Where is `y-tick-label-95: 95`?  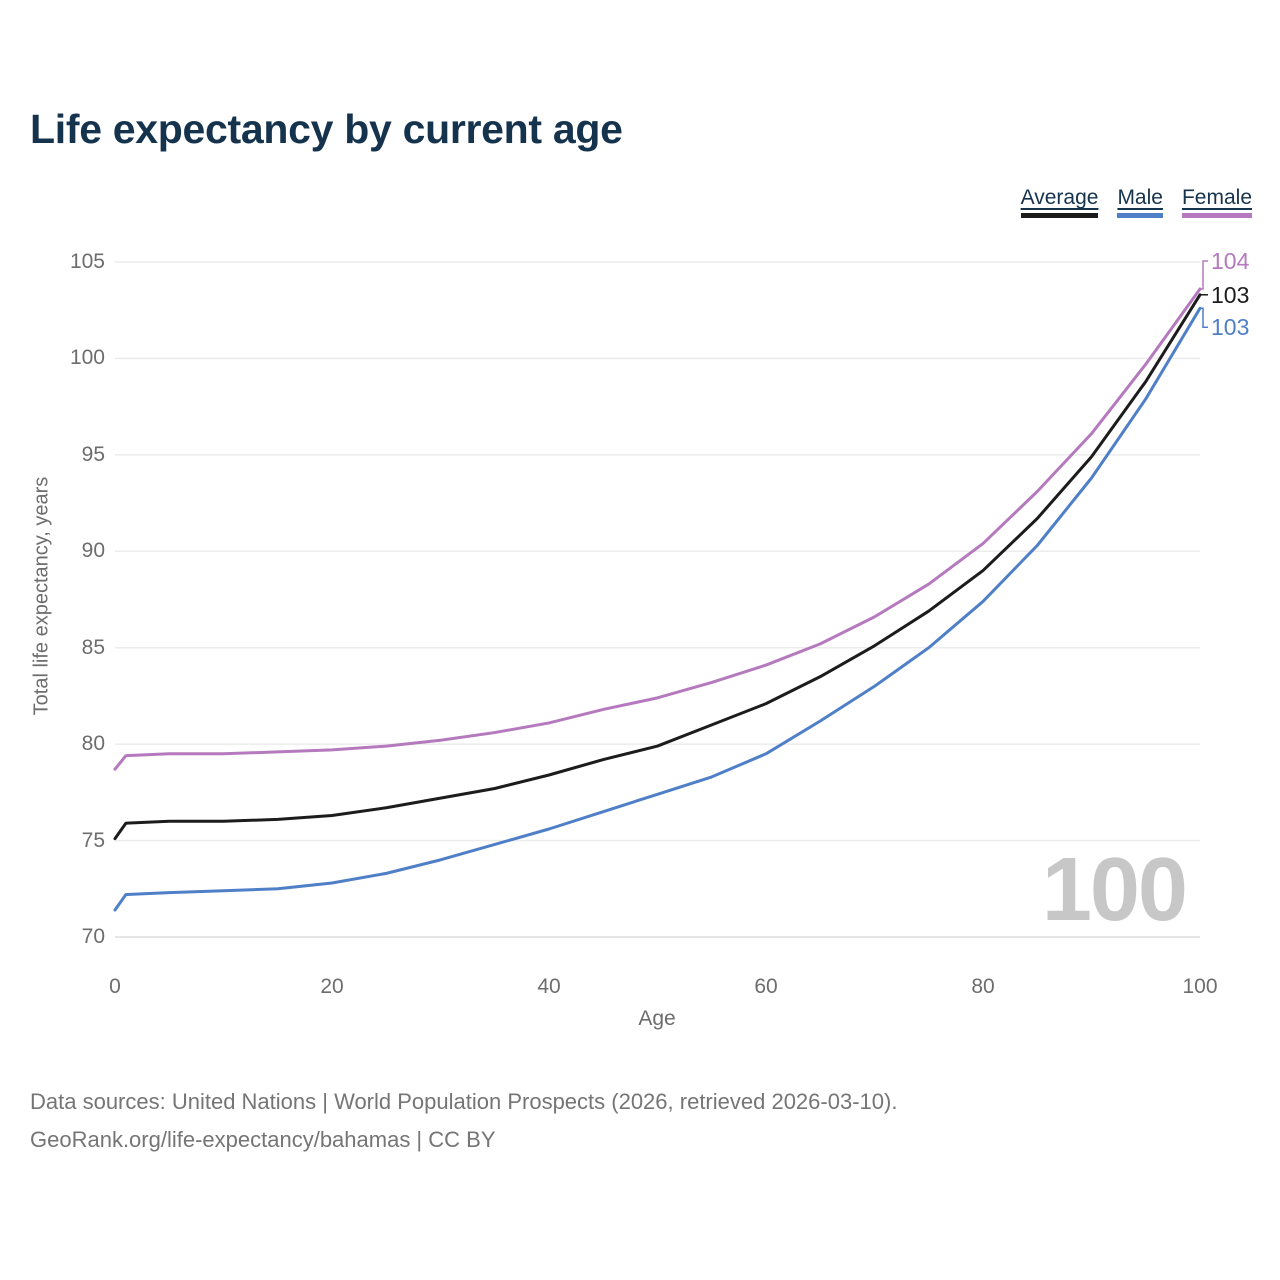
y-tick-label-95: 95 is located at coordinates (93, 454).